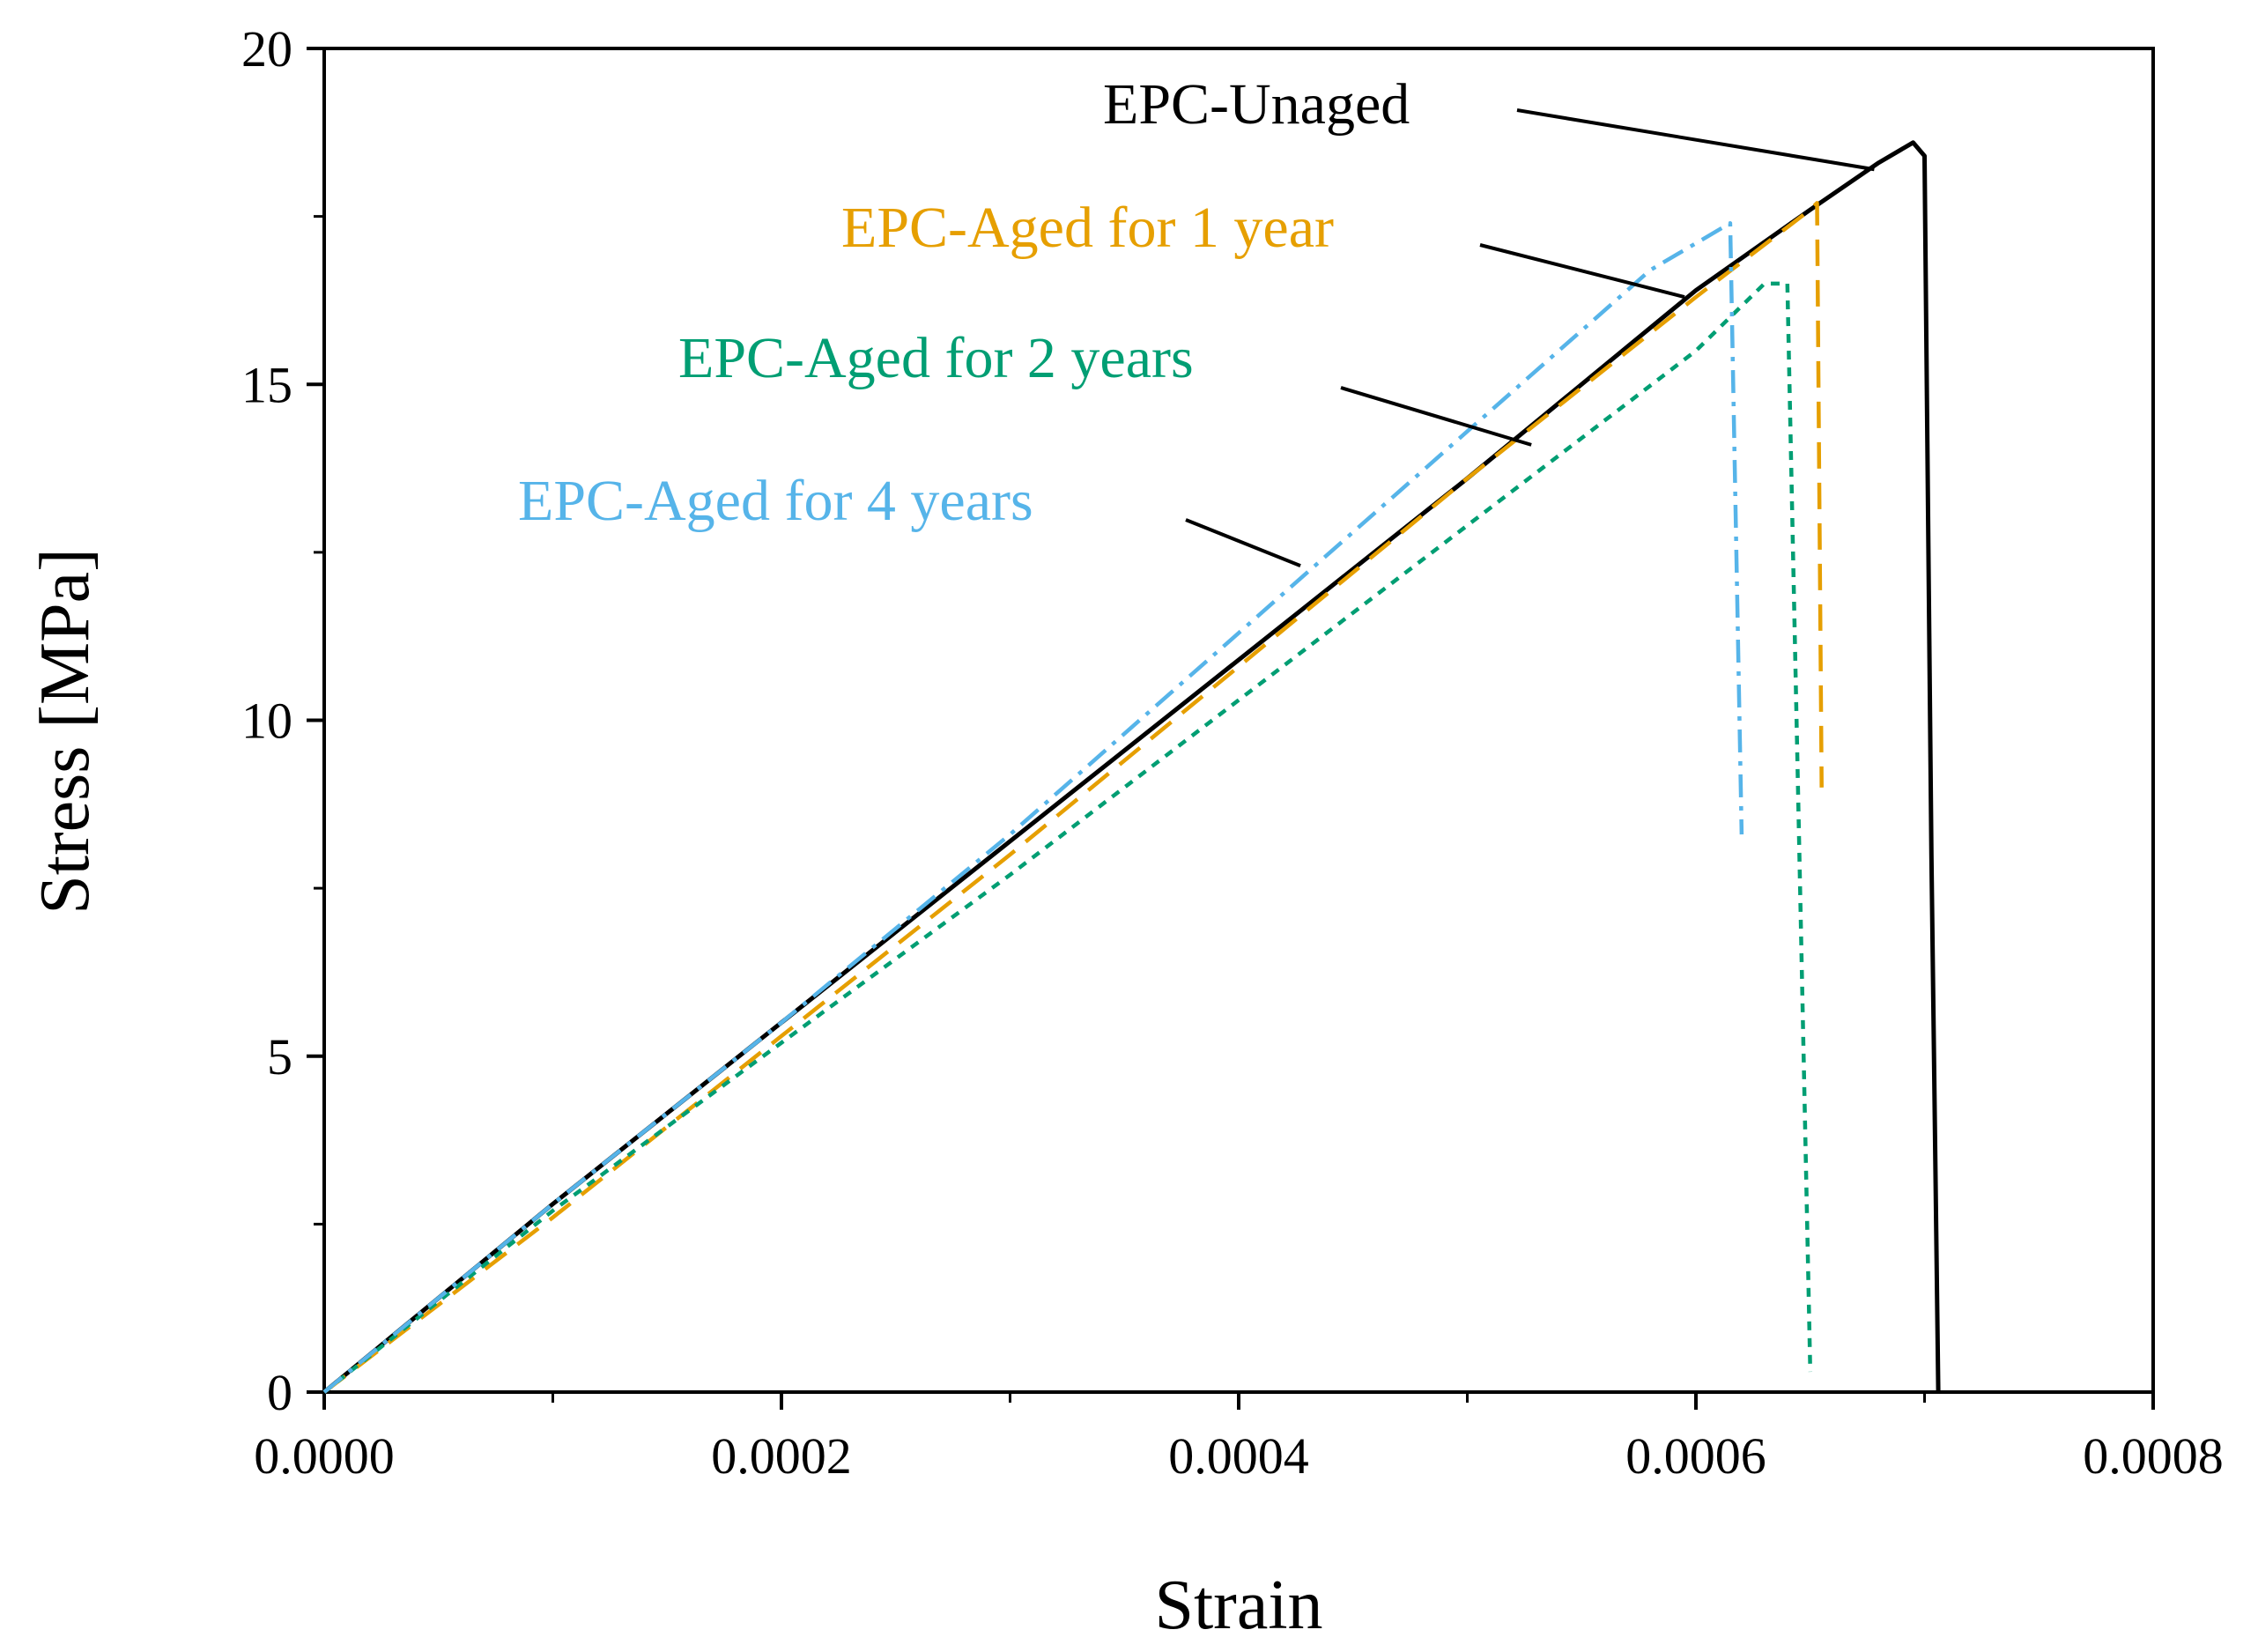 The height and width of the screenshot is (1652, 2258). I want to click on x-tick-label: 0.0006, so click(1695, 1456).